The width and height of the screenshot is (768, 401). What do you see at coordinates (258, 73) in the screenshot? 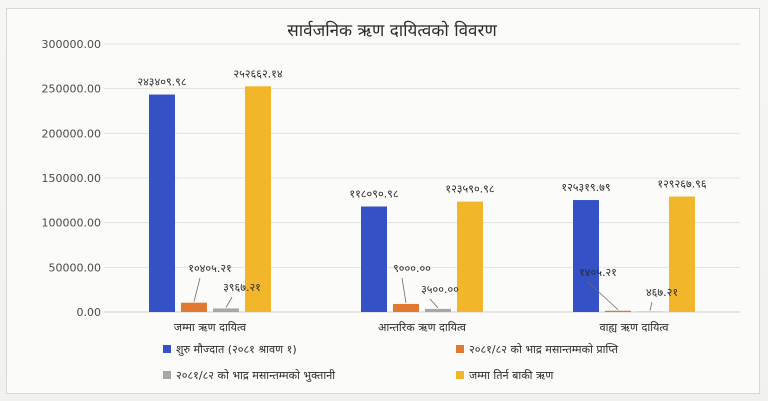
I see `data-label: २५२६६२.१४` at bounding box center [258, 73].